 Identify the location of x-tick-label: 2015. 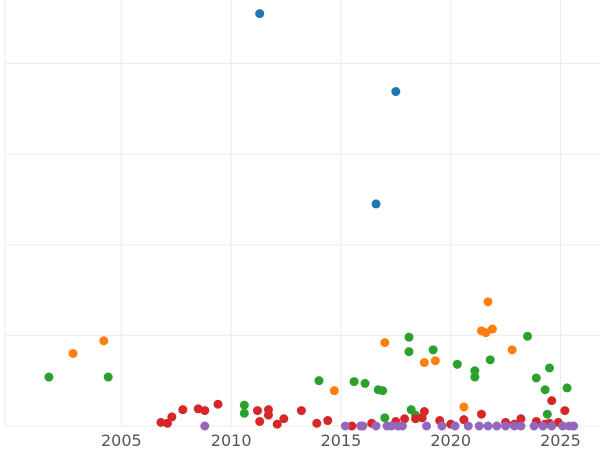
(341, 440).